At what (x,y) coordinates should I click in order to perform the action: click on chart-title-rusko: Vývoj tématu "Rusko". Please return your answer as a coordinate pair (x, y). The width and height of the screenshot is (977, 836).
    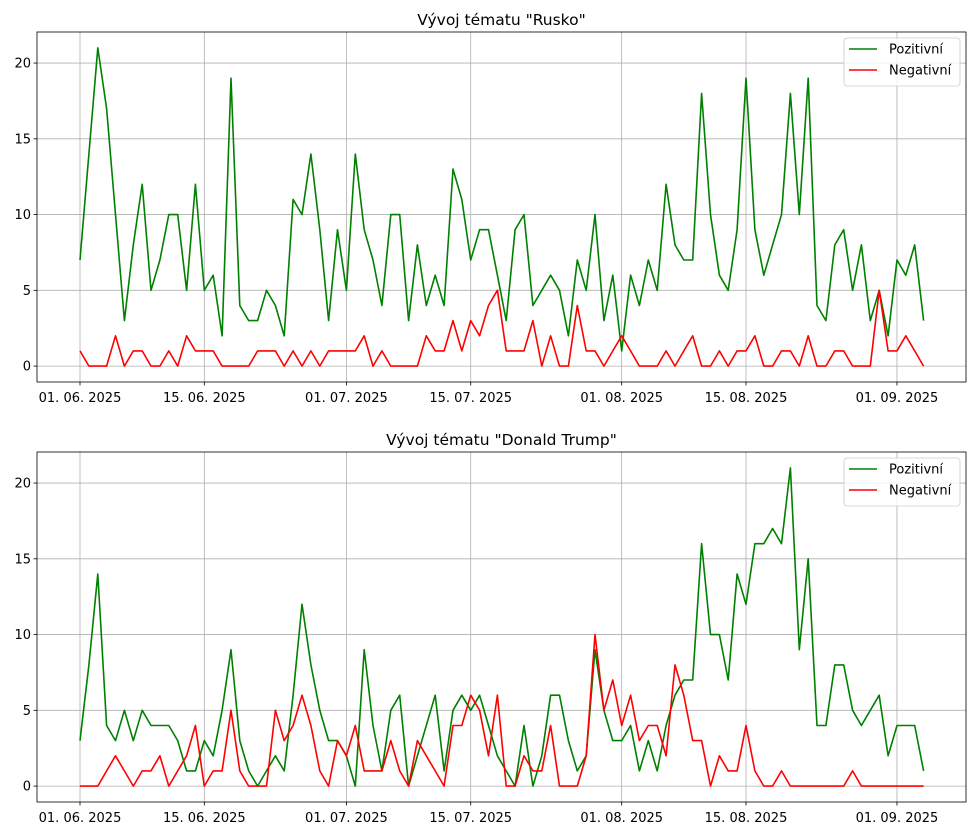
    Looking at the image, I should click on (501, 20).